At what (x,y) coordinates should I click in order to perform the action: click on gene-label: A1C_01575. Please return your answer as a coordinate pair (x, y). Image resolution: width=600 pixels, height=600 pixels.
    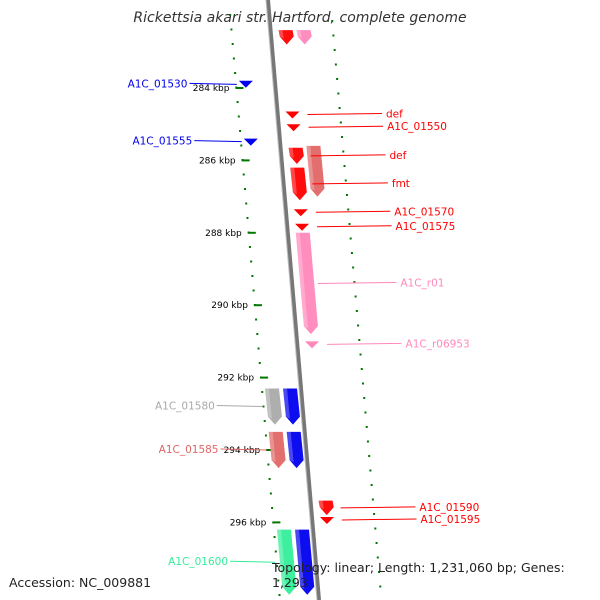
    Looking at the image, I should click on (426, 227).